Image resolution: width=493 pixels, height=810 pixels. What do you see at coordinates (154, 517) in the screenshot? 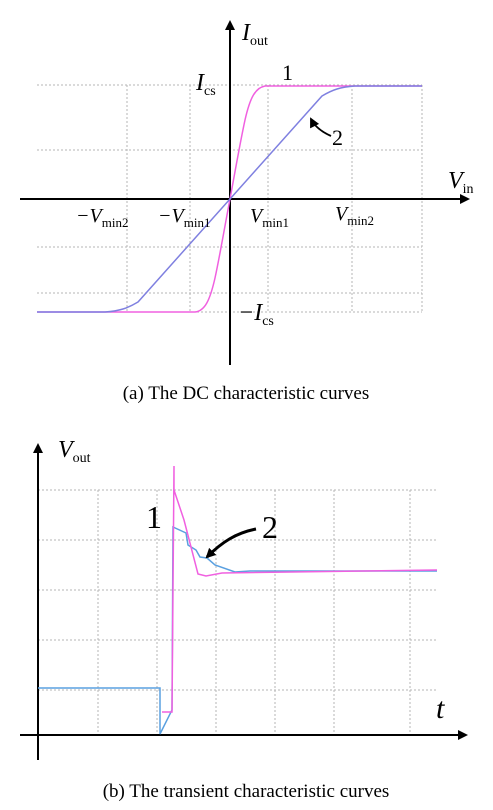
I see `transient-curve-1-label: 1` at bounding box center [154, 517].